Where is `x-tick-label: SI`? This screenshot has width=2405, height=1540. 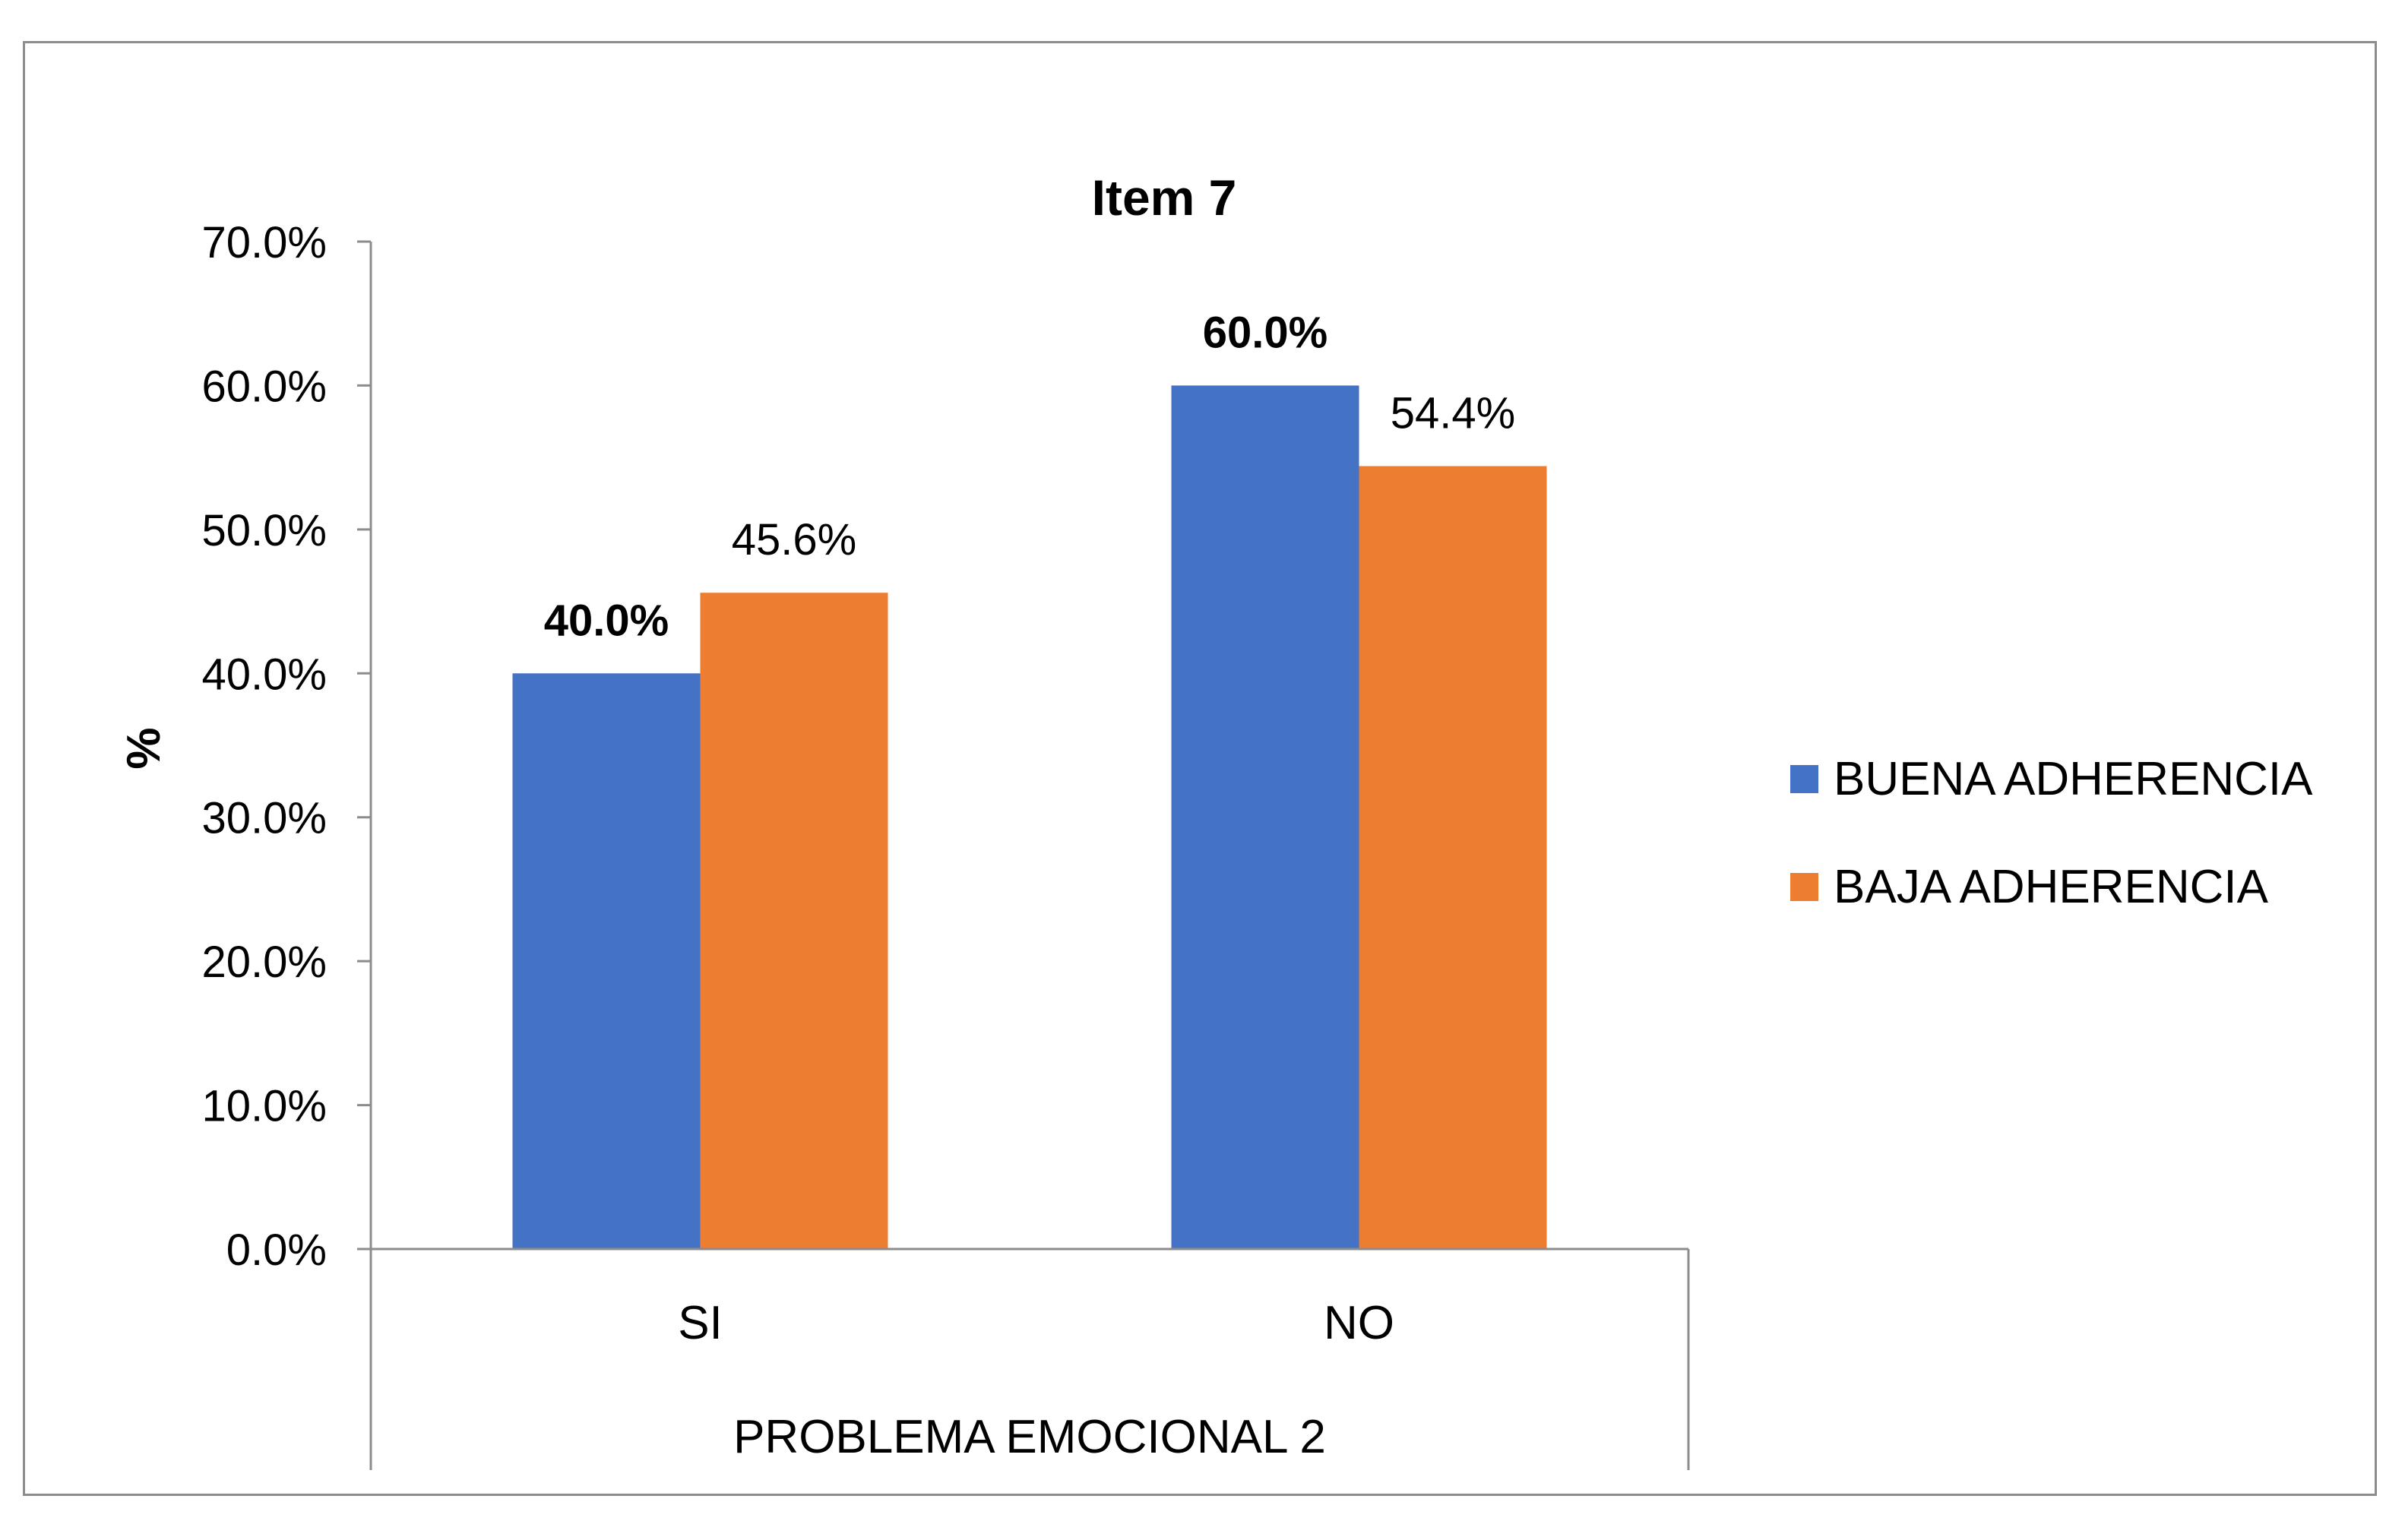 x-tick-label: SI is located at coordinates (700, 1323).